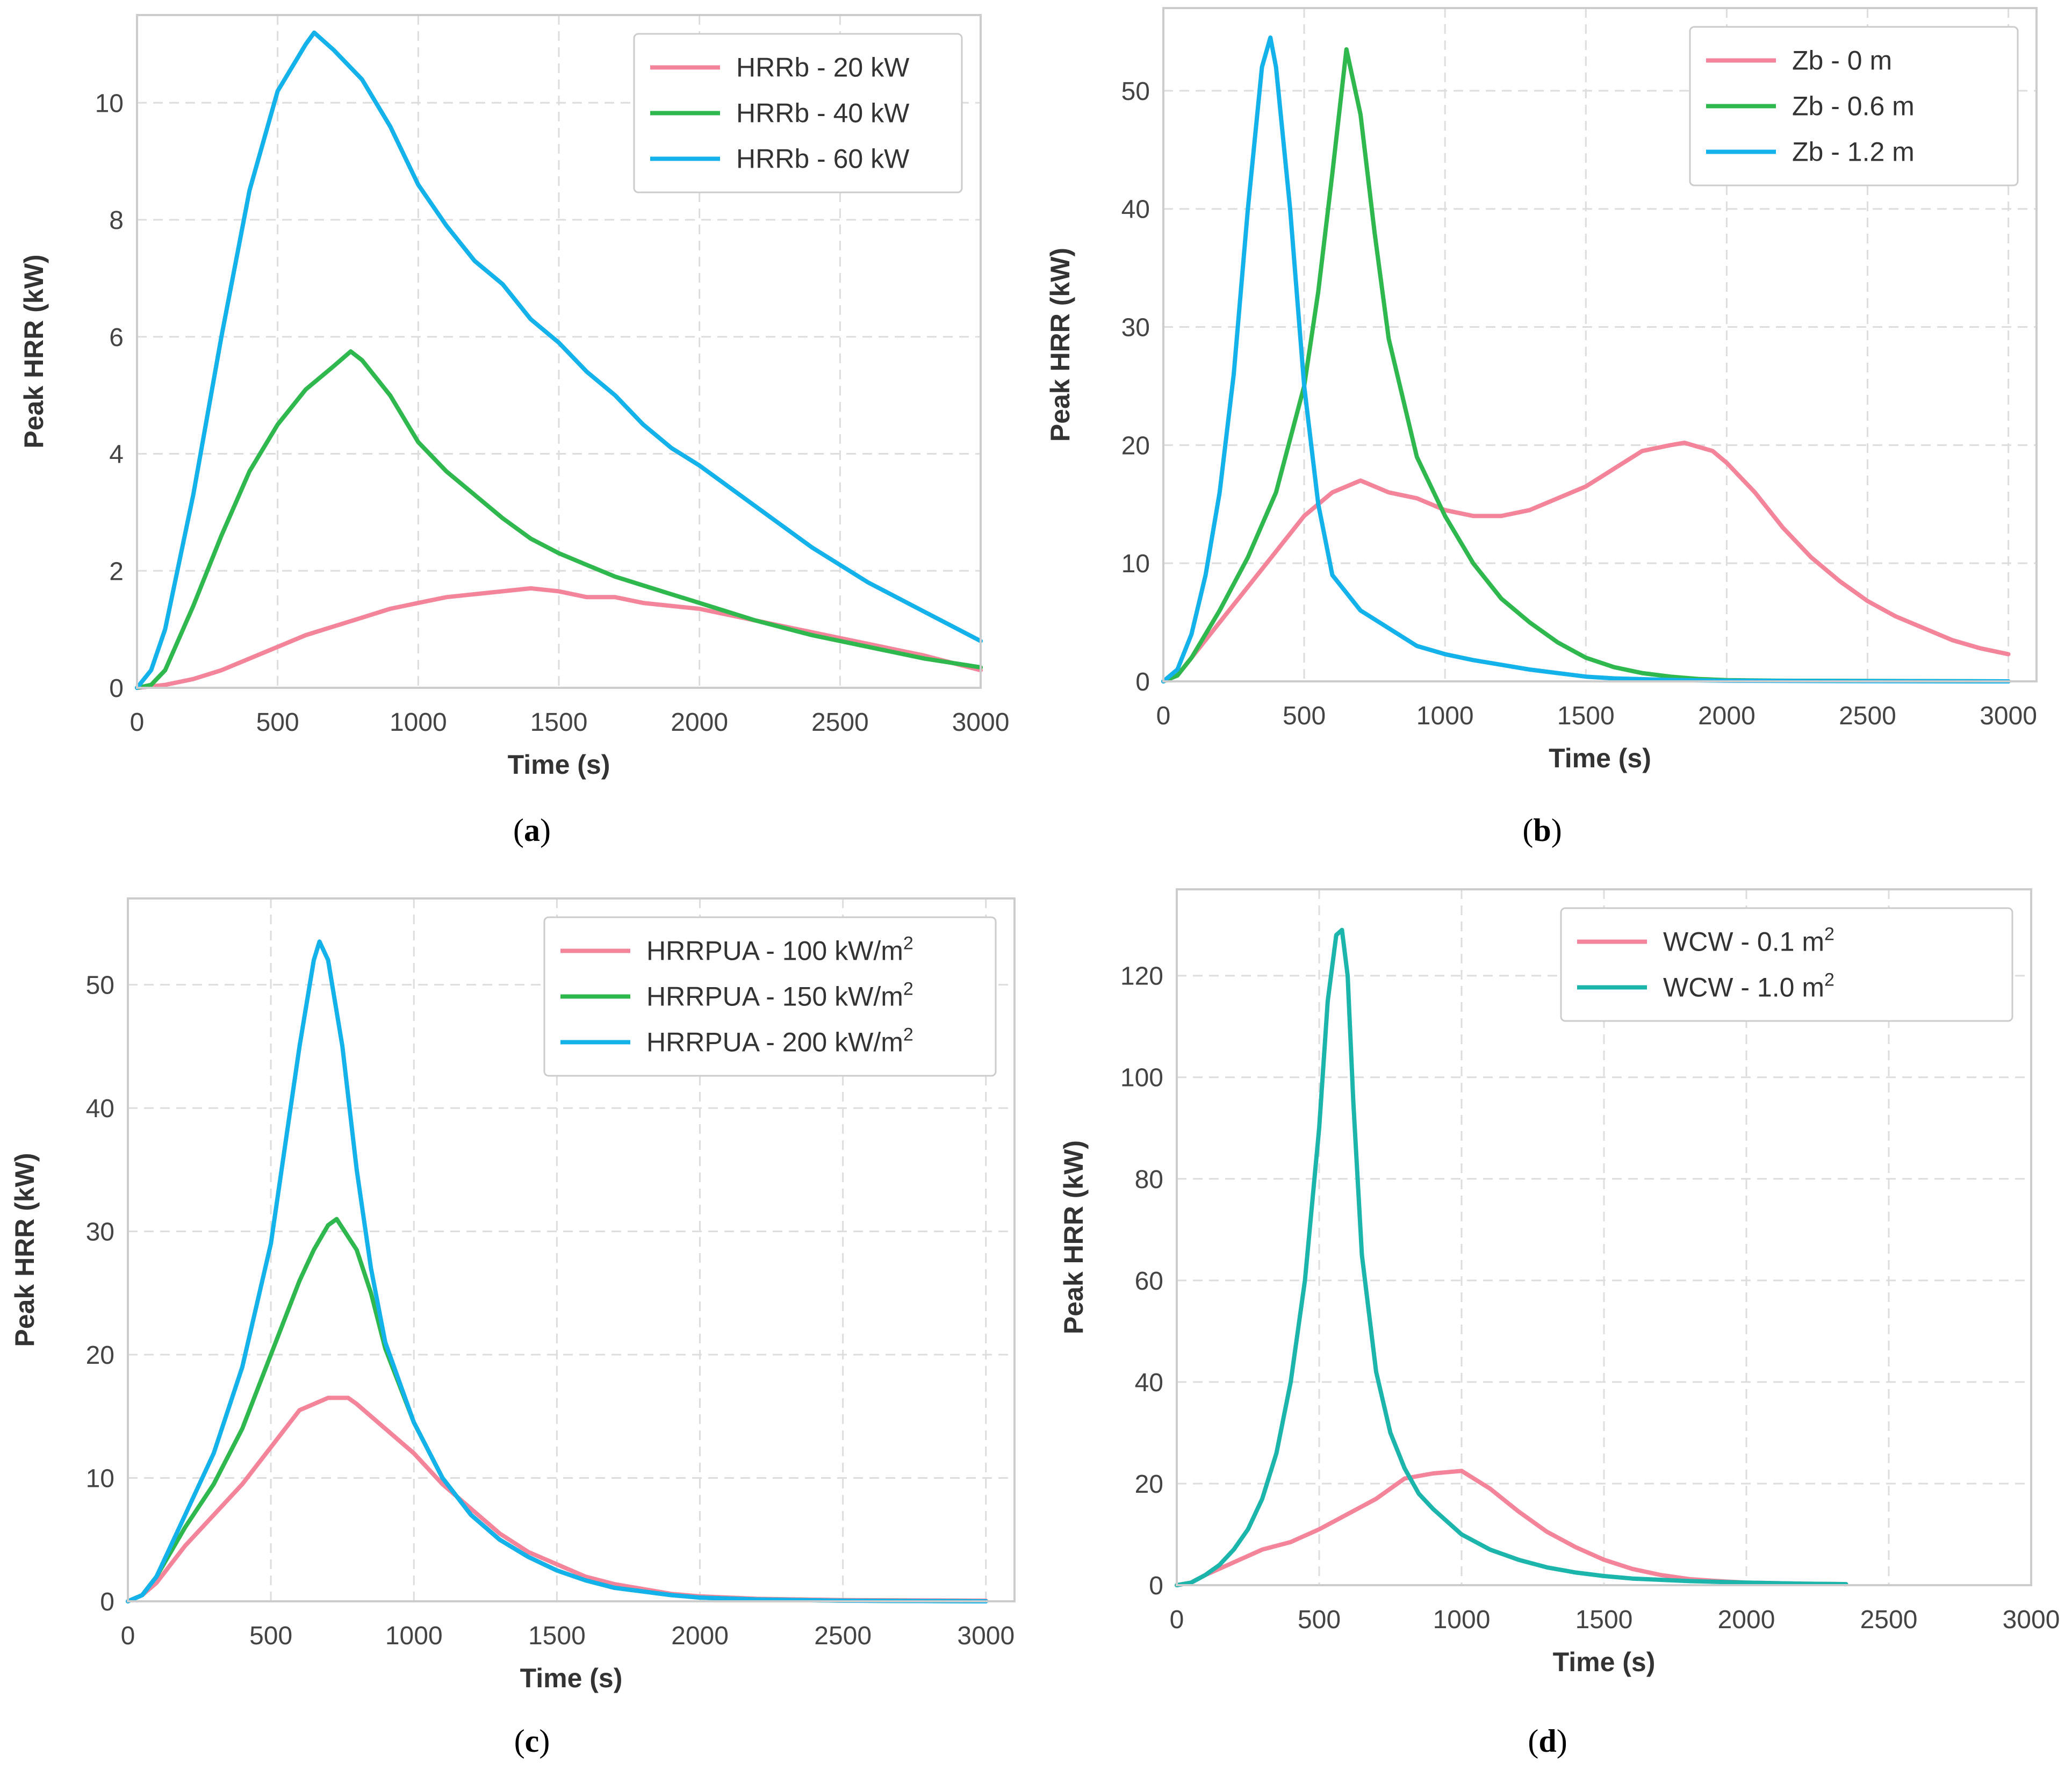 This screenshot has height=1784, width=2072. Describe the element at coordinates (116, 572) in the screenshot. I see `y-tick-label: 2` at that location.